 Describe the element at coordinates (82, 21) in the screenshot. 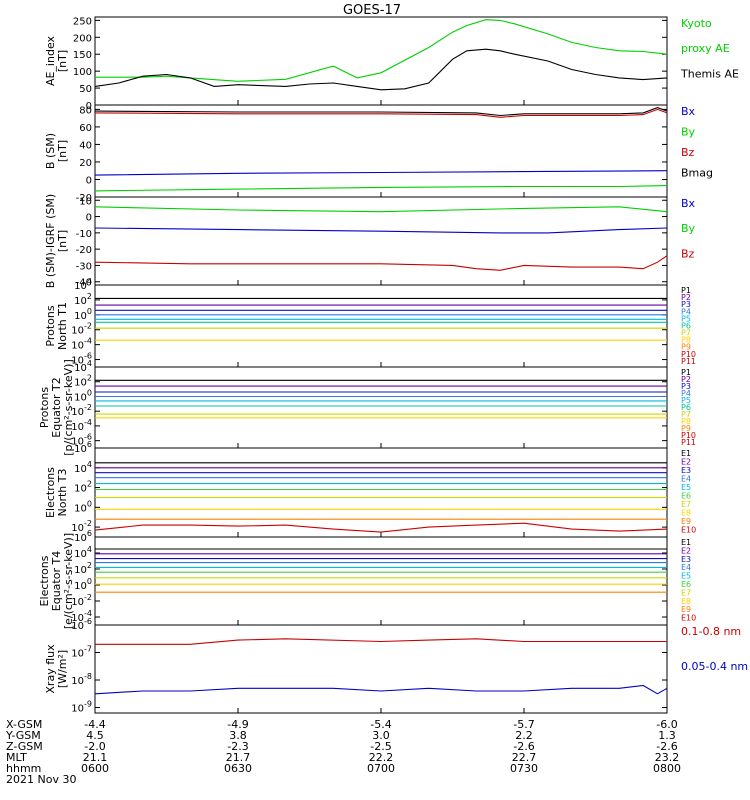

I see `y-tick-label: 250` at that location.